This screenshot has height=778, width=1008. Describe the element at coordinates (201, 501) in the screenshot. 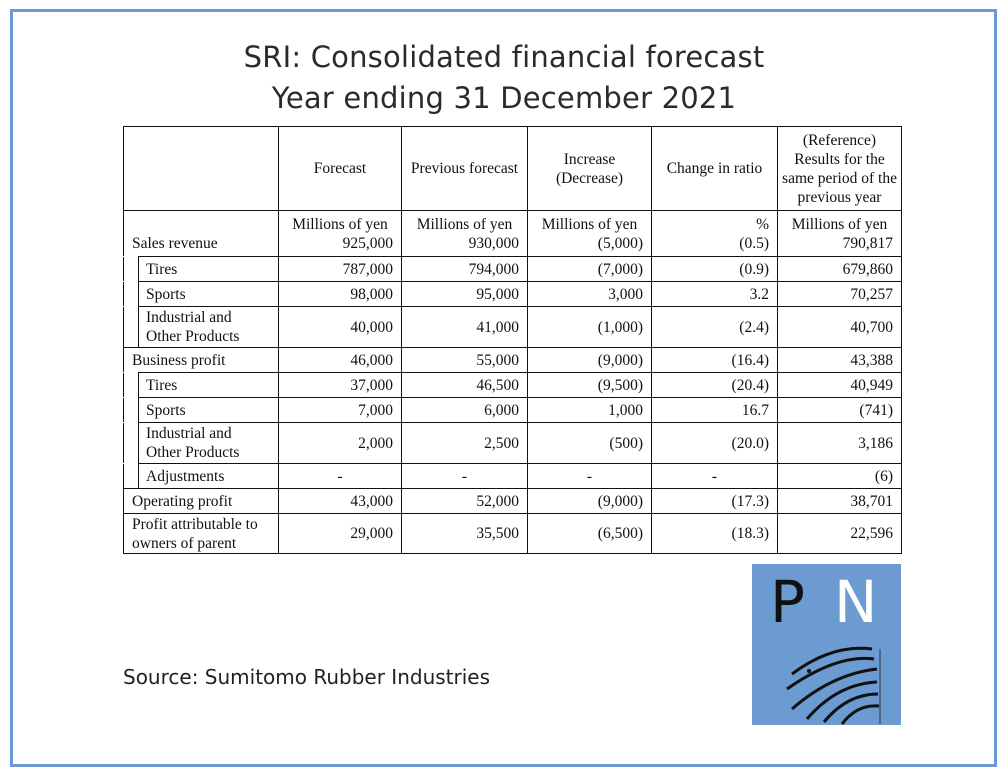

I see `row-label: Operating profit` at that location.